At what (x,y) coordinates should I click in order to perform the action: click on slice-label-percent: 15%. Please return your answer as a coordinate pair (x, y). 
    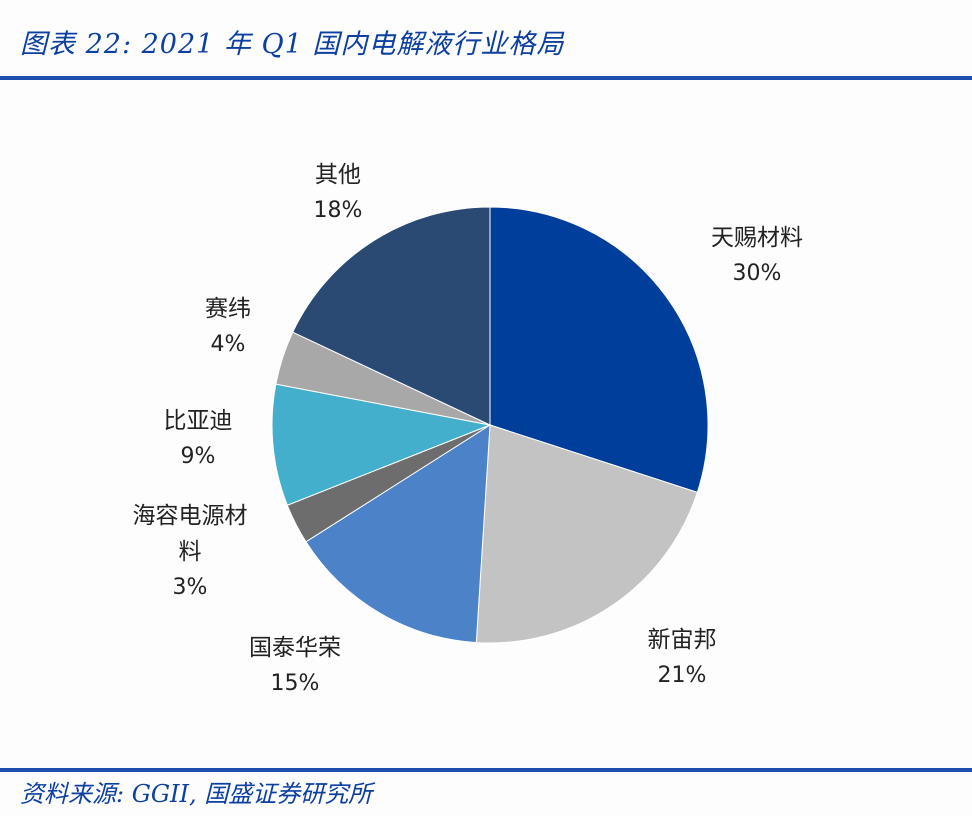
    Looking at the image, I should click on (295, 683).